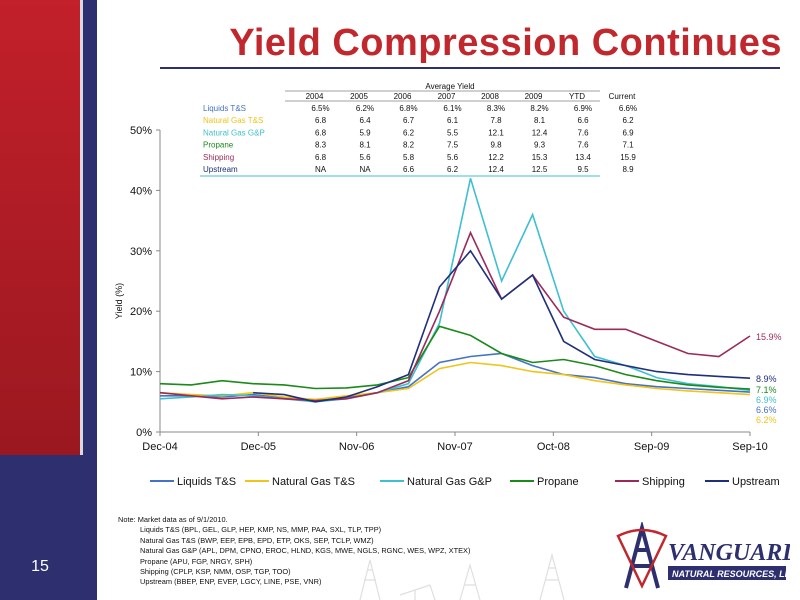 This screenshot has height=600, width=800. I want to click on table-cell: 5.9, so click(365, 132).